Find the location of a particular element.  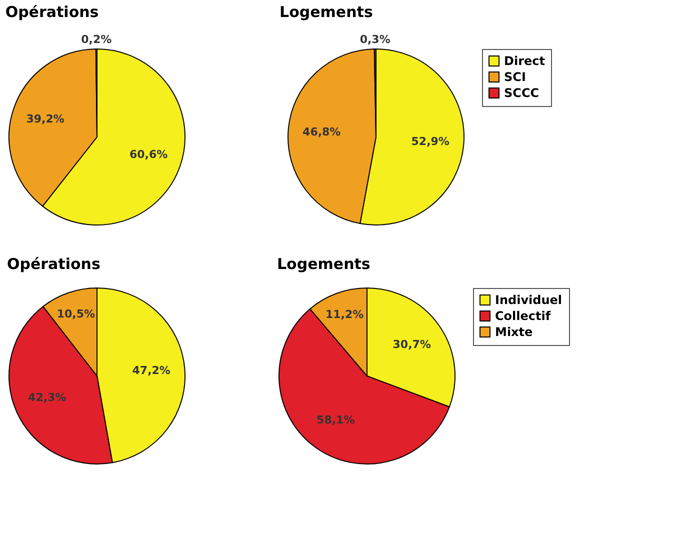

legend-label: Direct is located at coordinates (525, 61).